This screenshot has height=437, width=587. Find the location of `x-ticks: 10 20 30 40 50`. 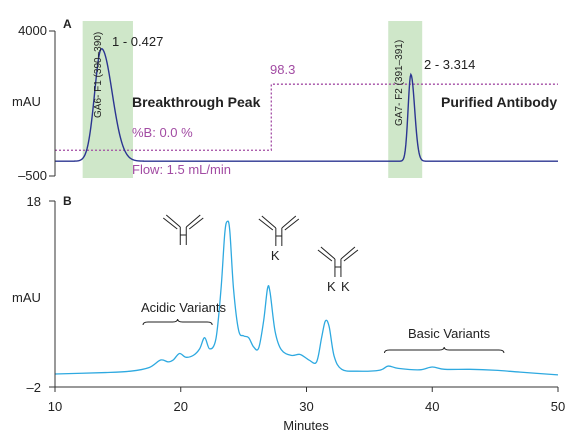

x-ticks: 10 20 30 40 50 is located at coordinates (306, 400).